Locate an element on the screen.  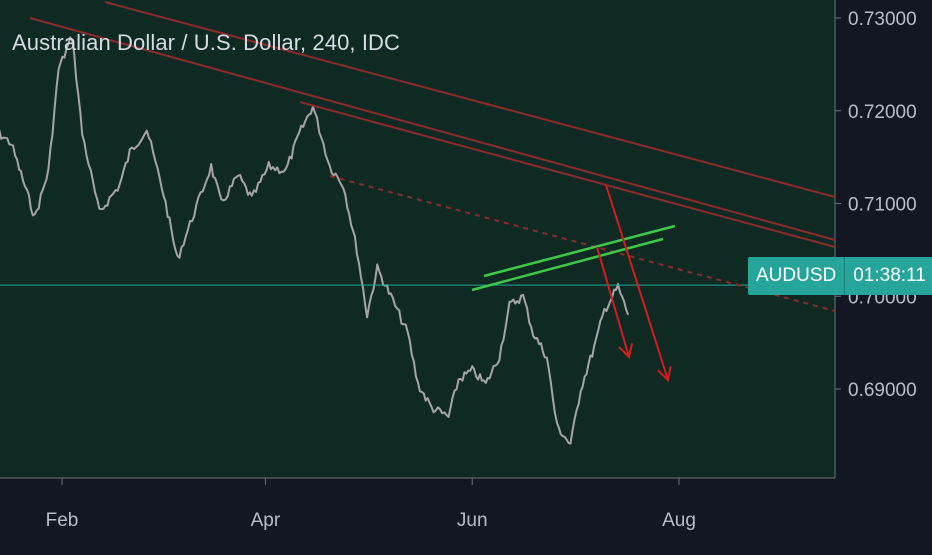
resistance-line-dashed is located at coordinates (582, 243).